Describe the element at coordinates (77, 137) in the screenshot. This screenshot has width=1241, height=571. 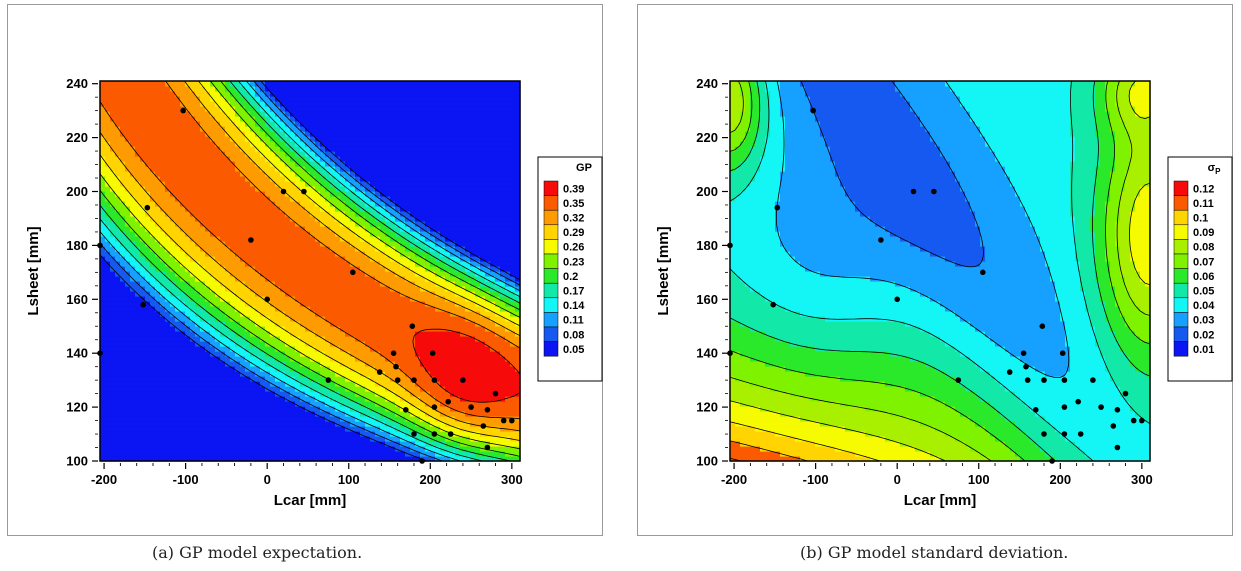
I see `y-tick-label: 220` at that location.